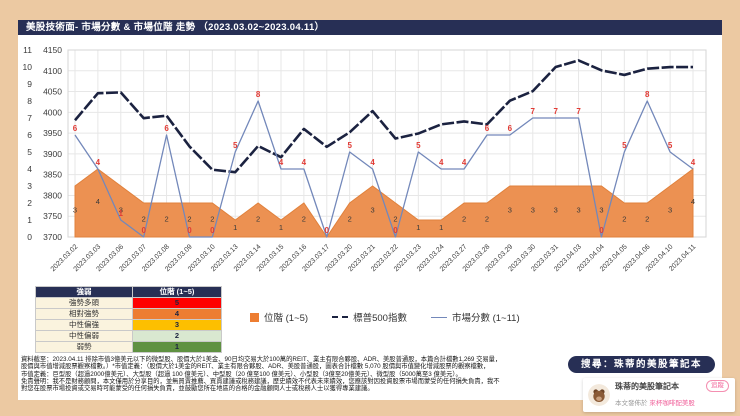 Image resolution: width=740 pixels, height=416 pixels. Describe the element at coordinates (84, 314) in the screenshot. I see `strength-label: 相對強勢` at that location.